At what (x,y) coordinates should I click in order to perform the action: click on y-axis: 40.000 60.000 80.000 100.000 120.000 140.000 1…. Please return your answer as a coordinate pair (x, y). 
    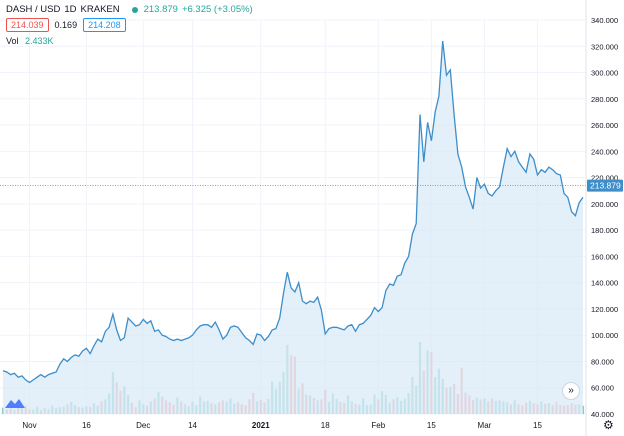
    Looking at the image, I should click on (601, 218).